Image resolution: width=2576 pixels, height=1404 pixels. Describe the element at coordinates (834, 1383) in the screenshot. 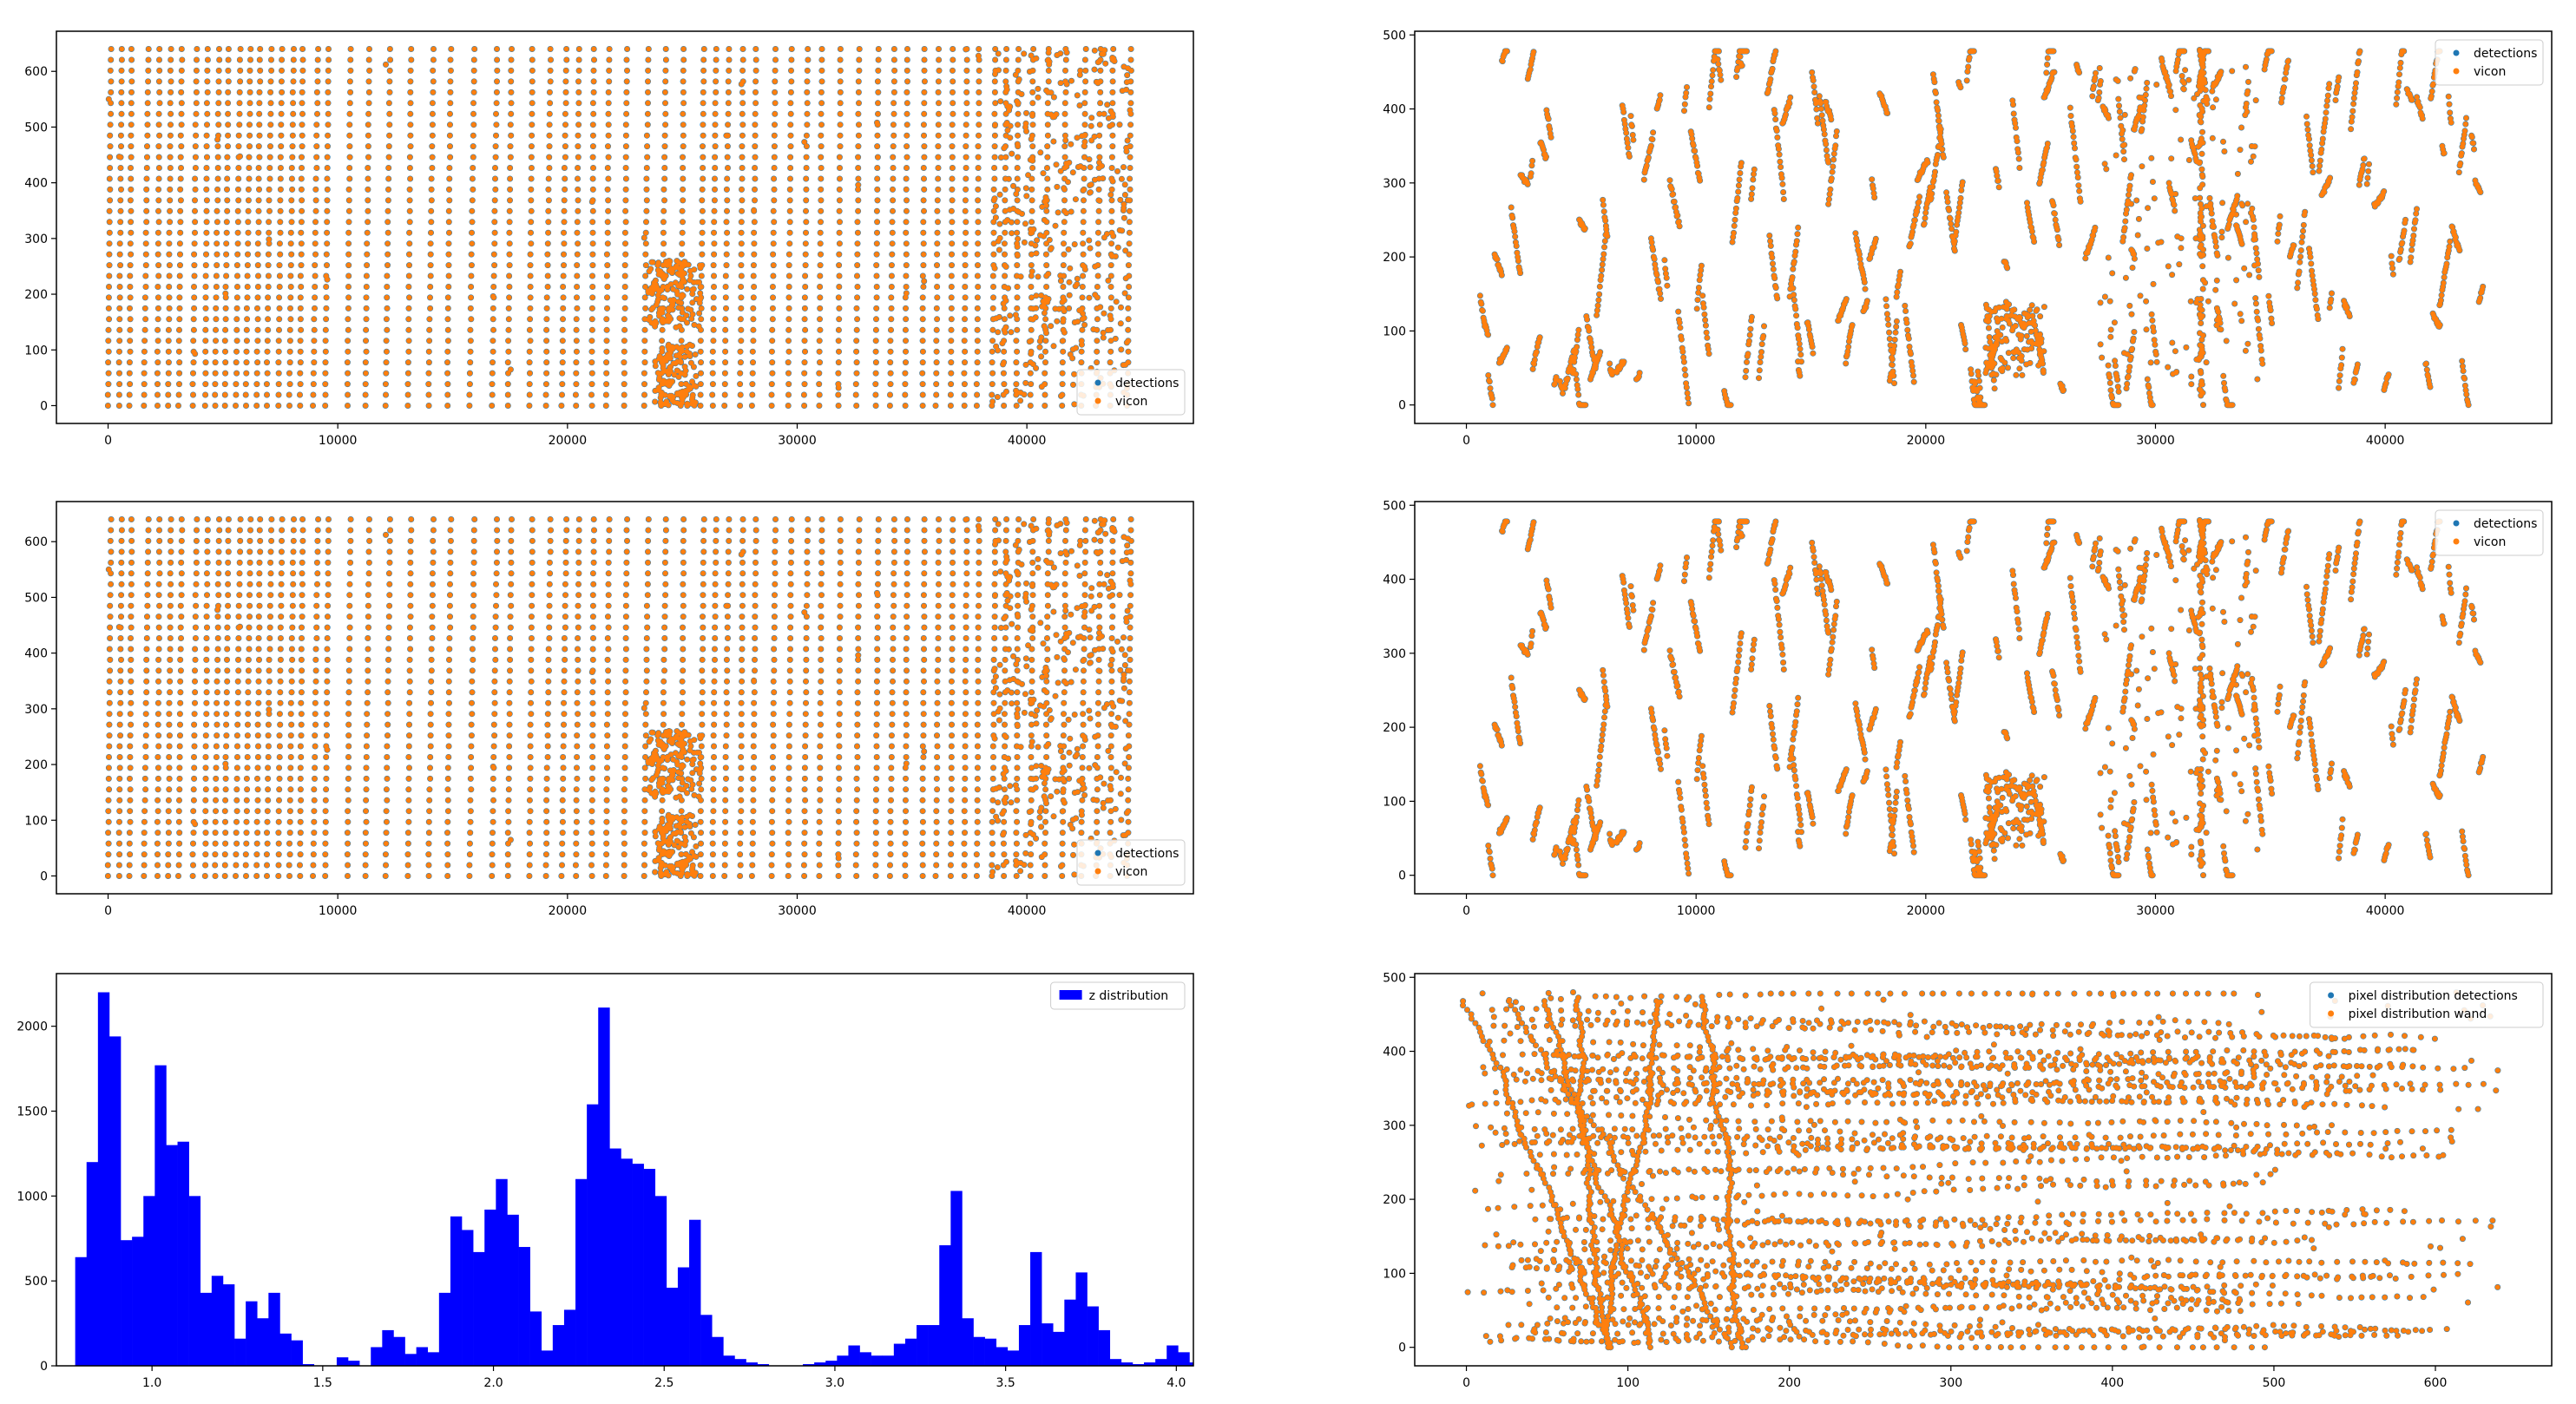

I see `x-tick-label: 3.0` at that location.